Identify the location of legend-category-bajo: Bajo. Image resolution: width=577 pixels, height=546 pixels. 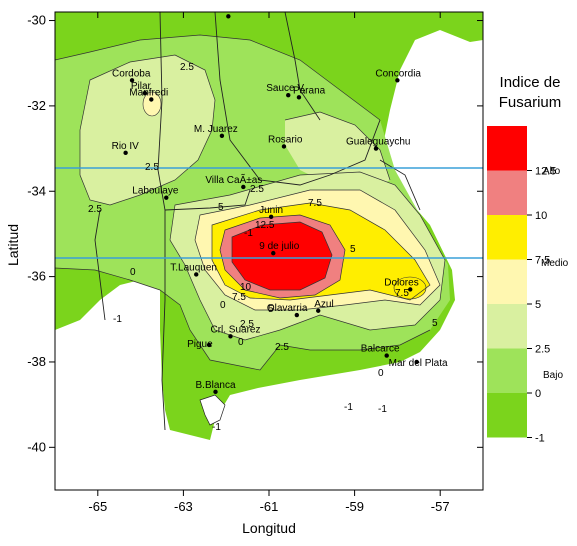
(553, 375).